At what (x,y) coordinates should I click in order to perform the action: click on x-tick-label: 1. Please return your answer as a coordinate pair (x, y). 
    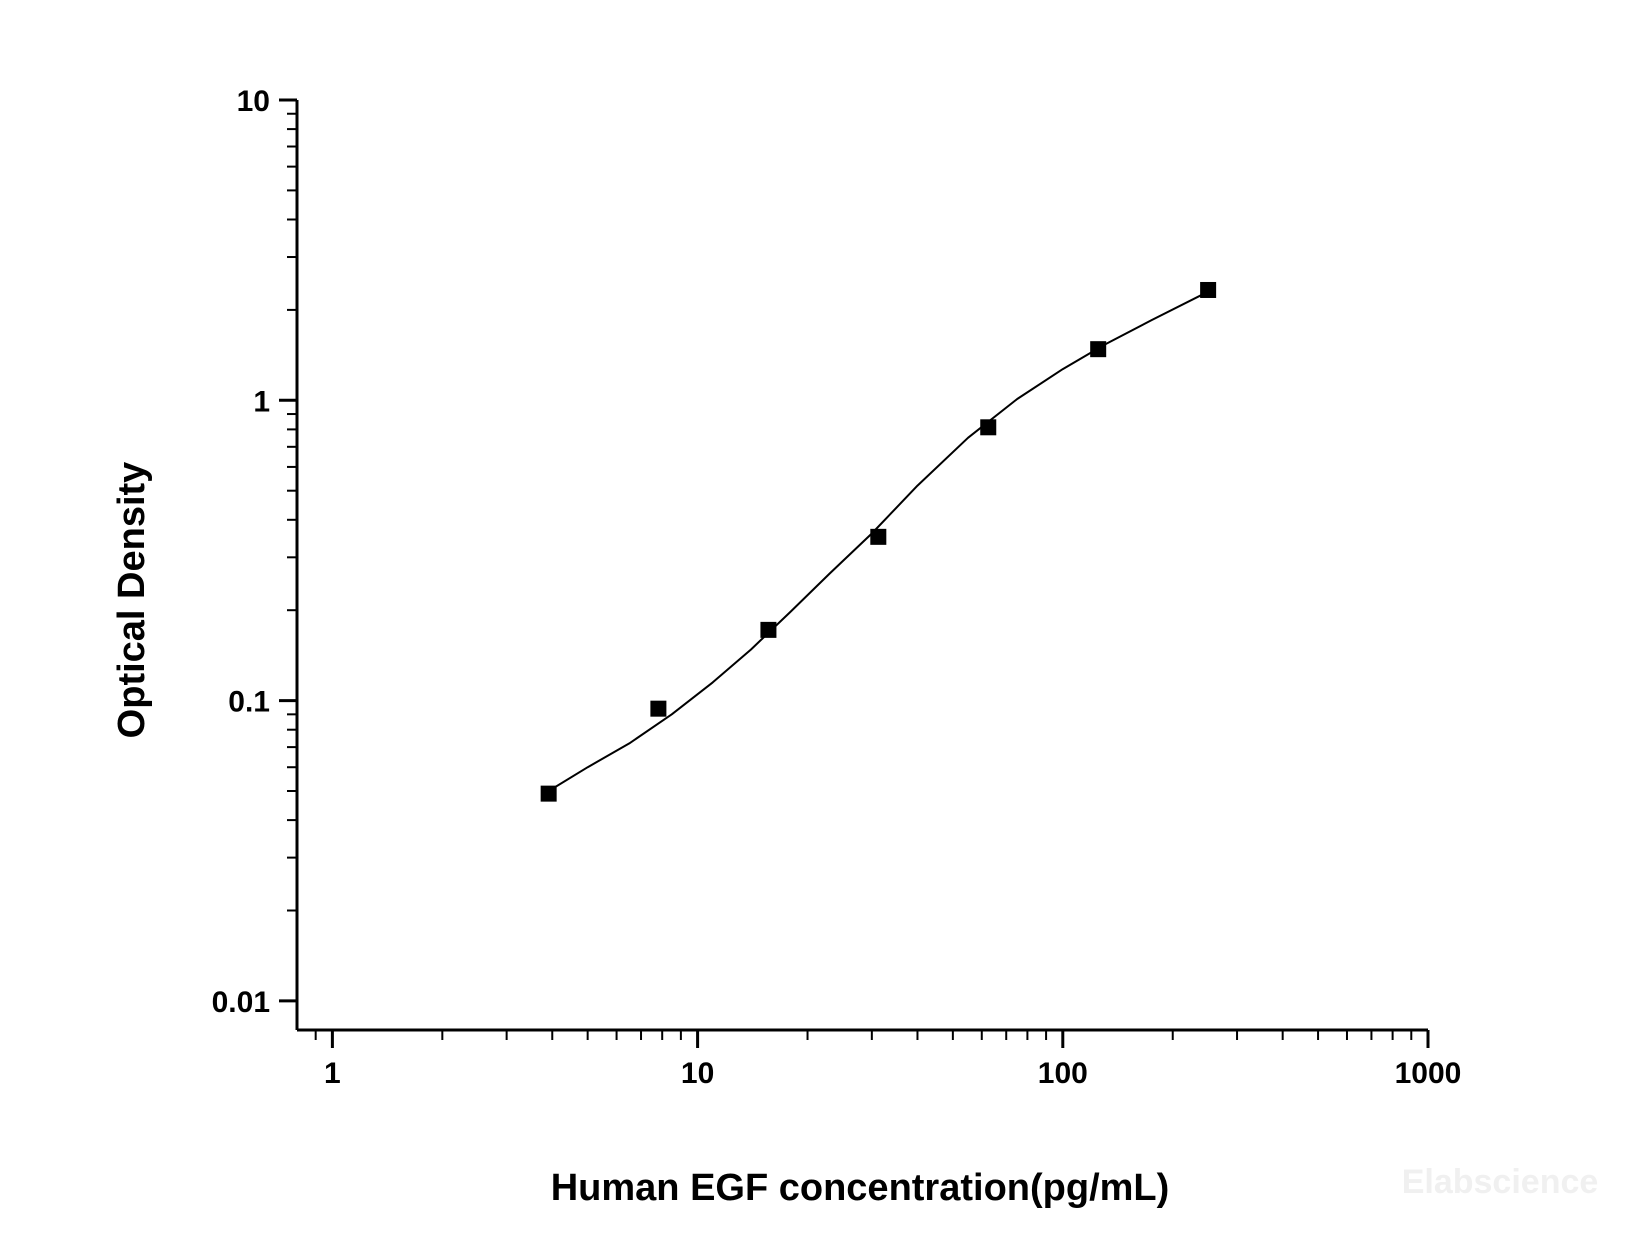
    Looking at the image, I should click on (332, 1073).